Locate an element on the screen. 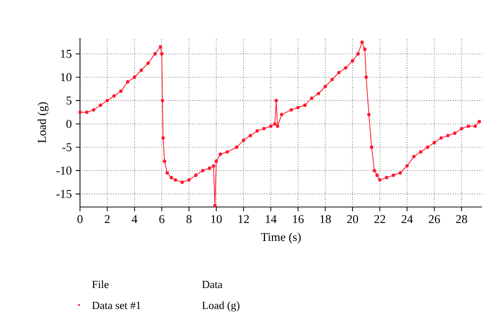 The height and width of the screenshot is (333, 500). x-tick-label: 22 is located at coordinates (380, 219).